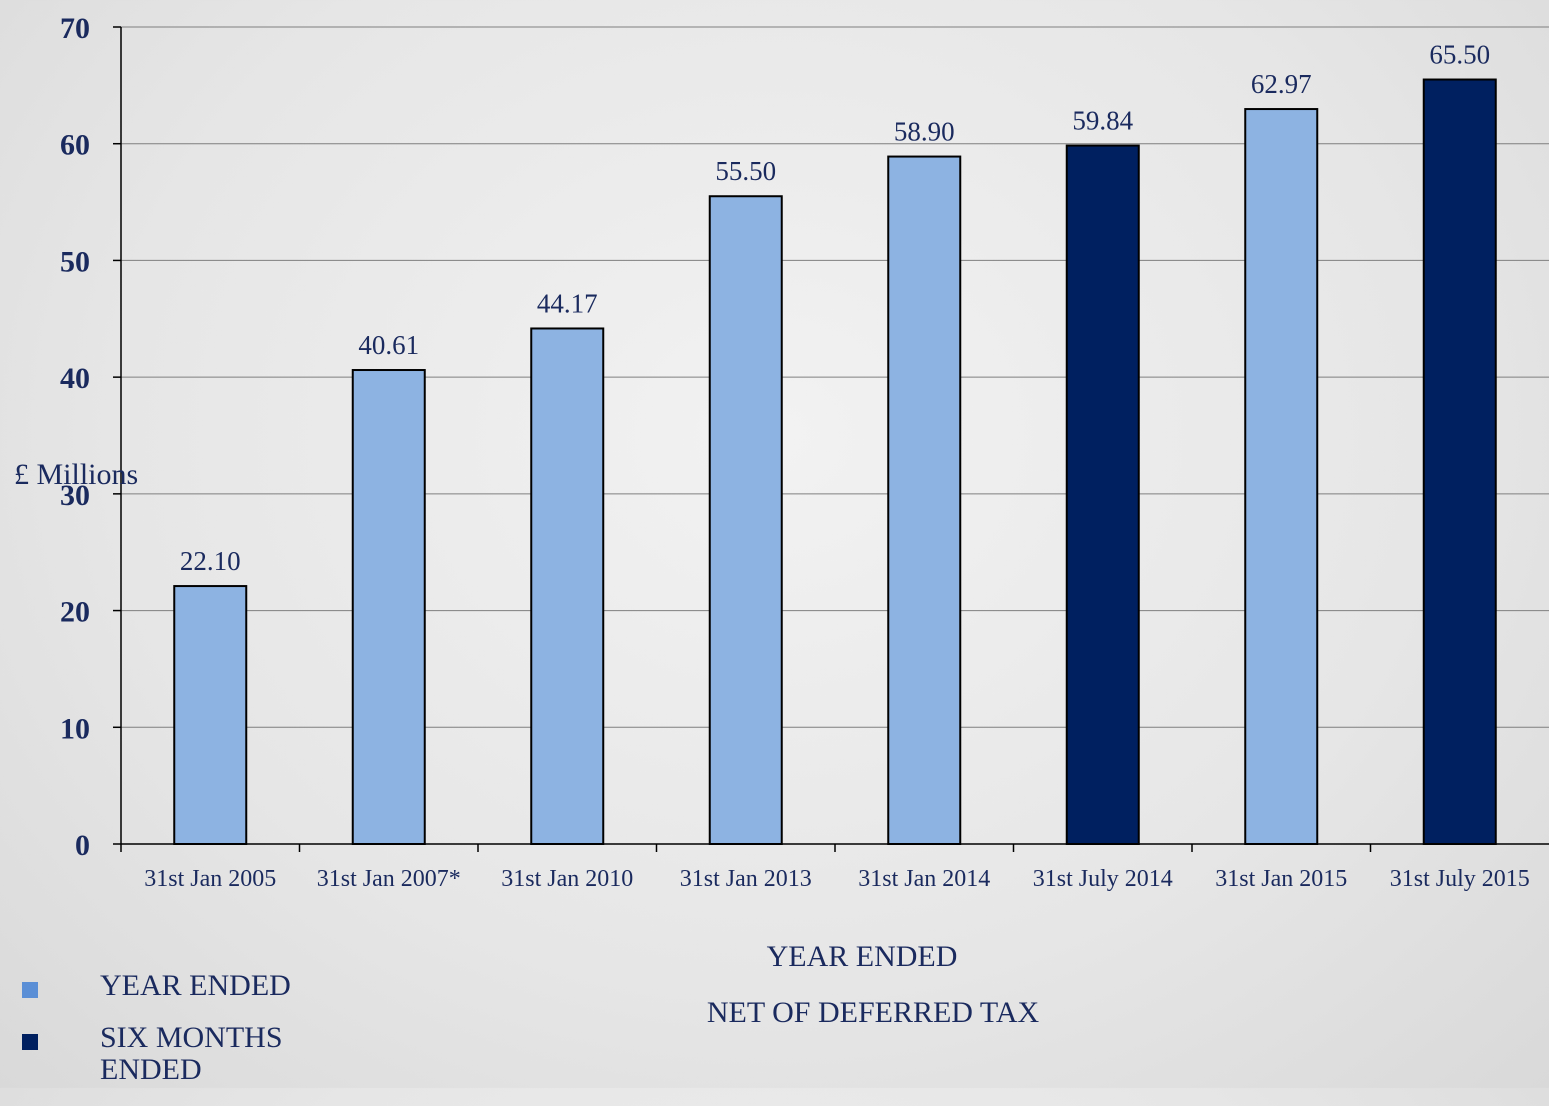  What do you see at coordinates (75, 612) in the screenshot?
I see `y-tick-label: 20` at bounding box center [75, 612].